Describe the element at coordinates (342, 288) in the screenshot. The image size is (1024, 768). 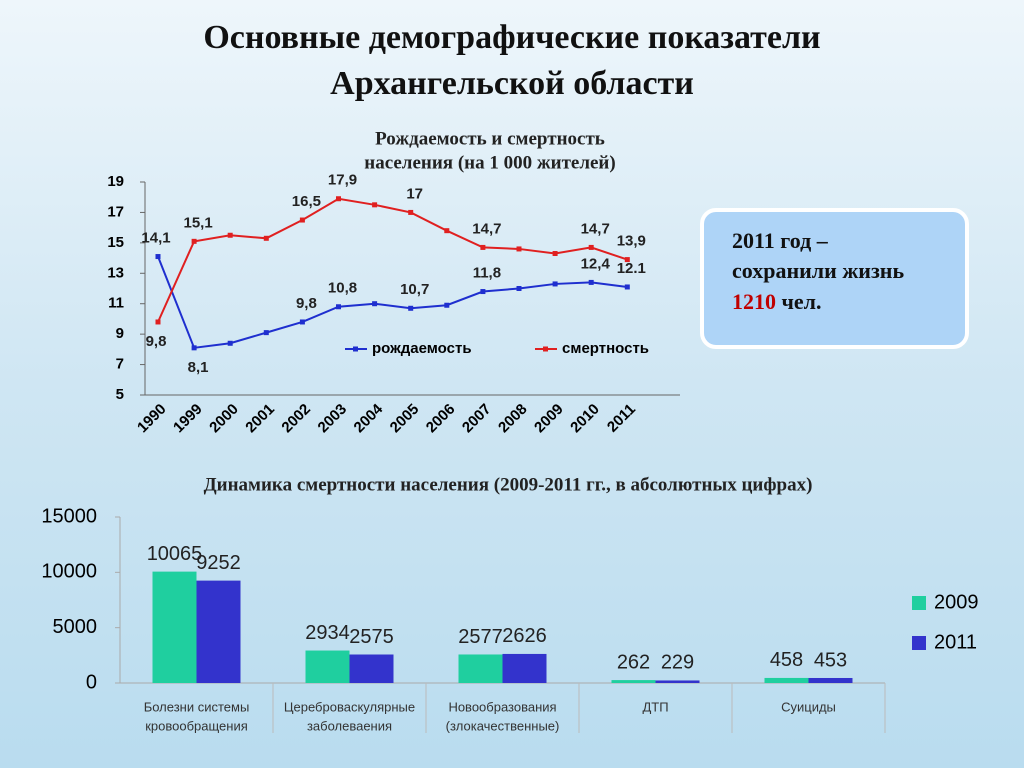
I see `value-label: 10,8` at that location.